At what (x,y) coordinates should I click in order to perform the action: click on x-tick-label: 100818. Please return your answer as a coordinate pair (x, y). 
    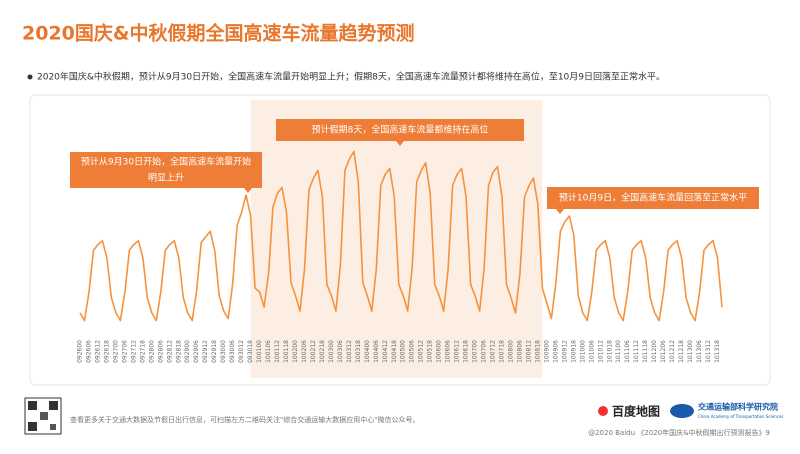
    Looking at the image, I should click on (537, 351).